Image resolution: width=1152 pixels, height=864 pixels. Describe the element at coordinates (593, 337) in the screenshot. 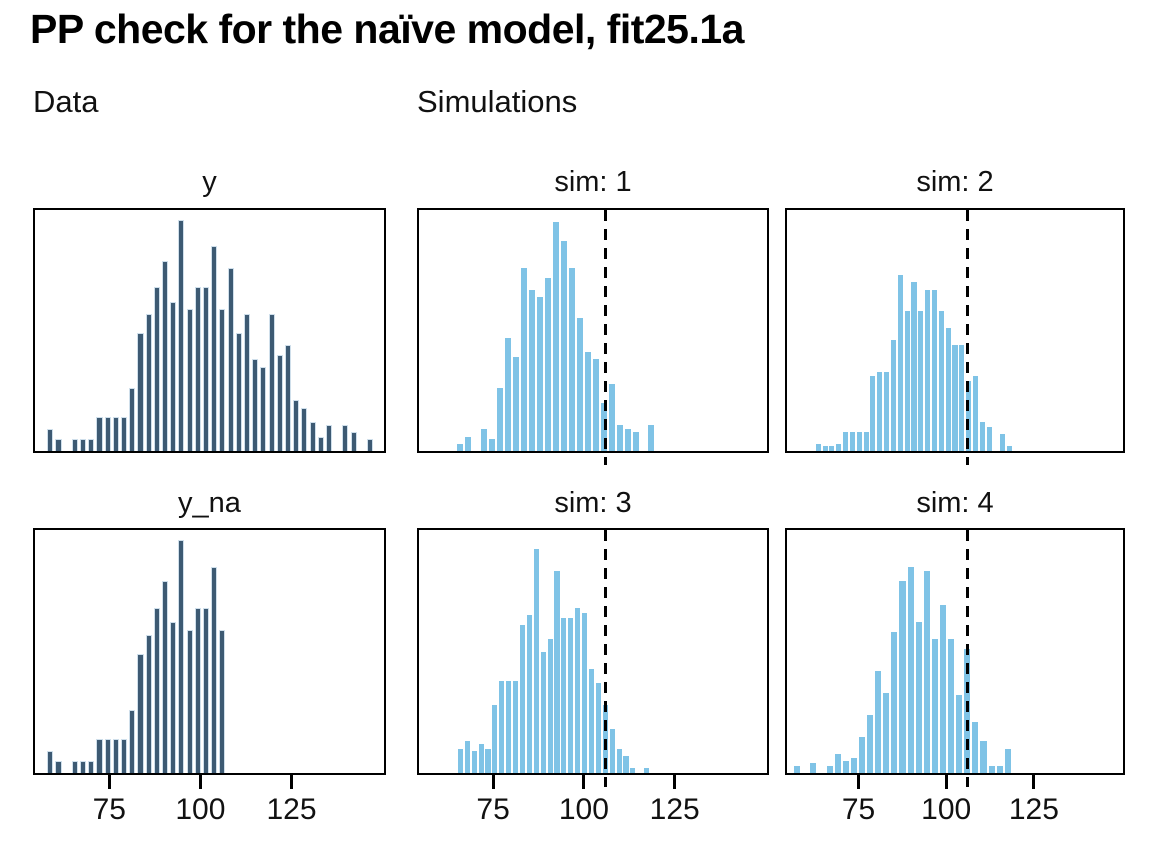

I see `plot-area-sim1` at that location.